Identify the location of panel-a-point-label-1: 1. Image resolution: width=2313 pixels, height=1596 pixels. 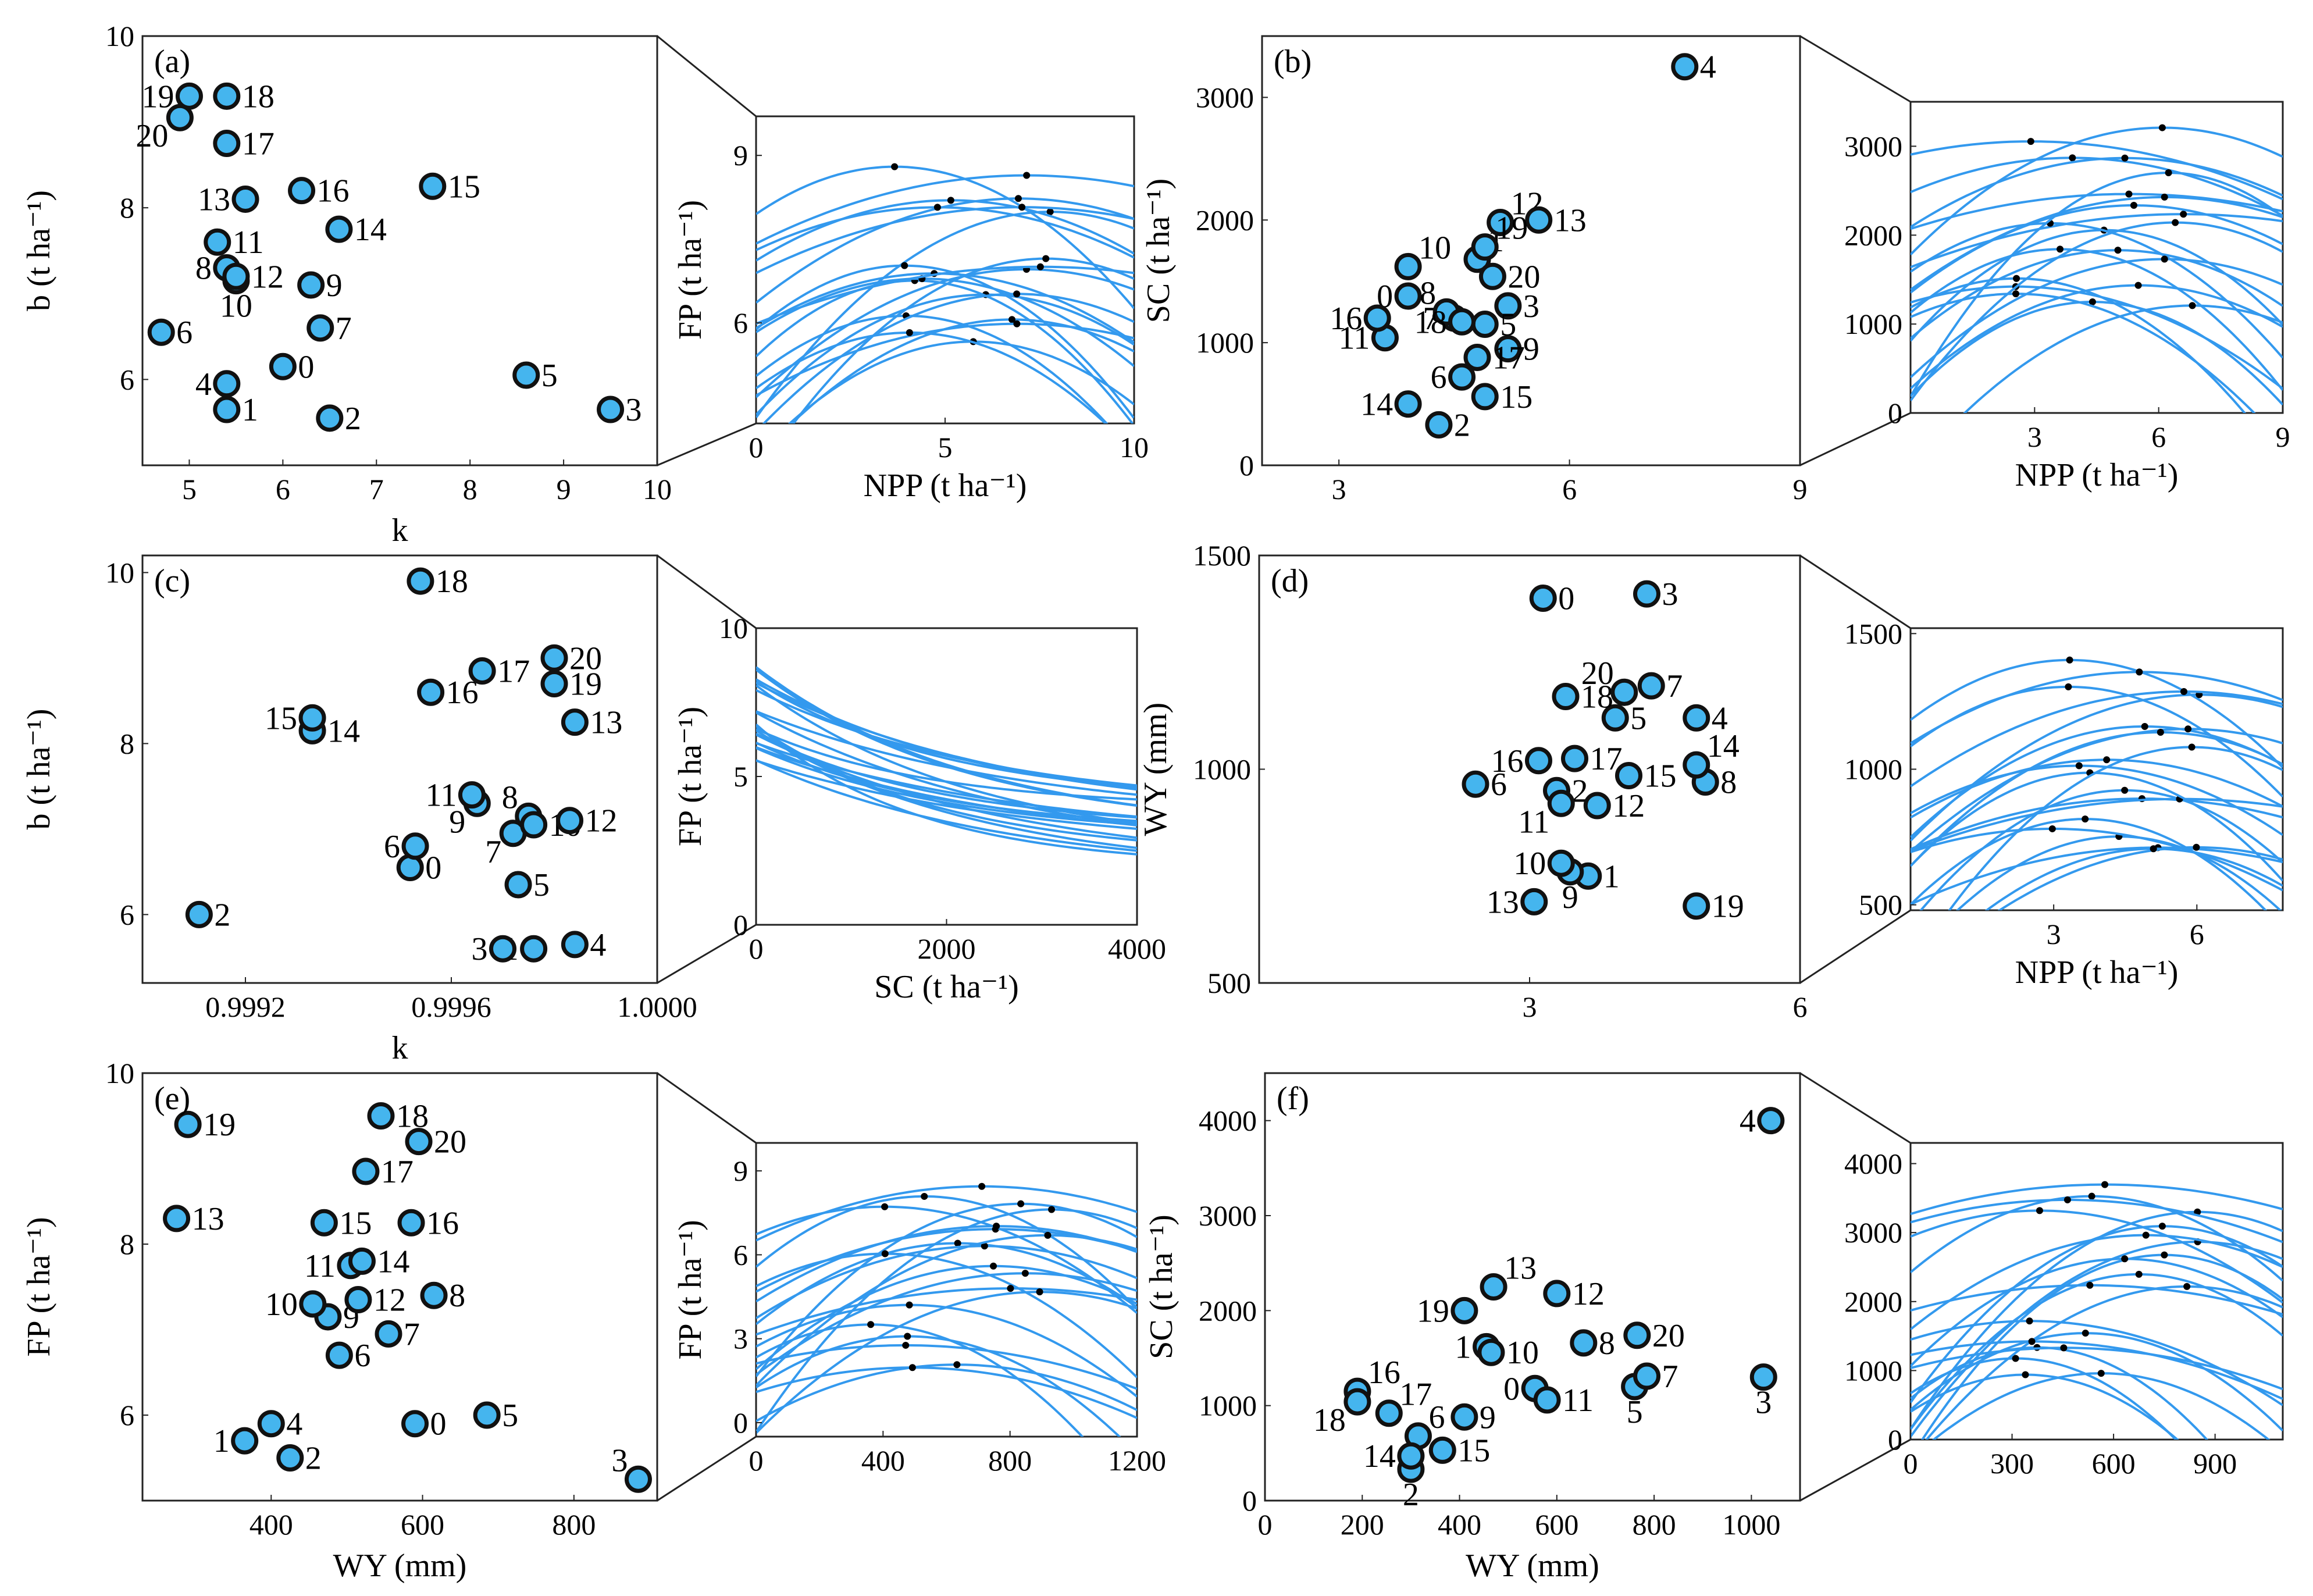
(250, 410).